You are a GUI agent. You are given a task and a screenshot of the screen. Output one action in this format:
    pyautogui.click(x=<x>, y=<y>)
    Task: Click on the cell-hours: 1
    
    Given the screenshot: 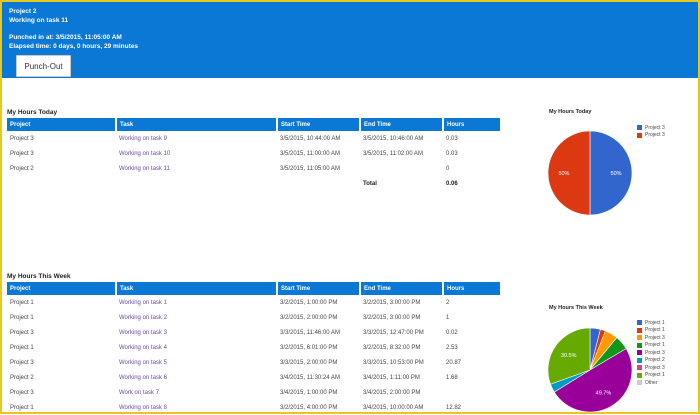 What is the action you would take?
    pyautogui.click(x=448, y=317)
    